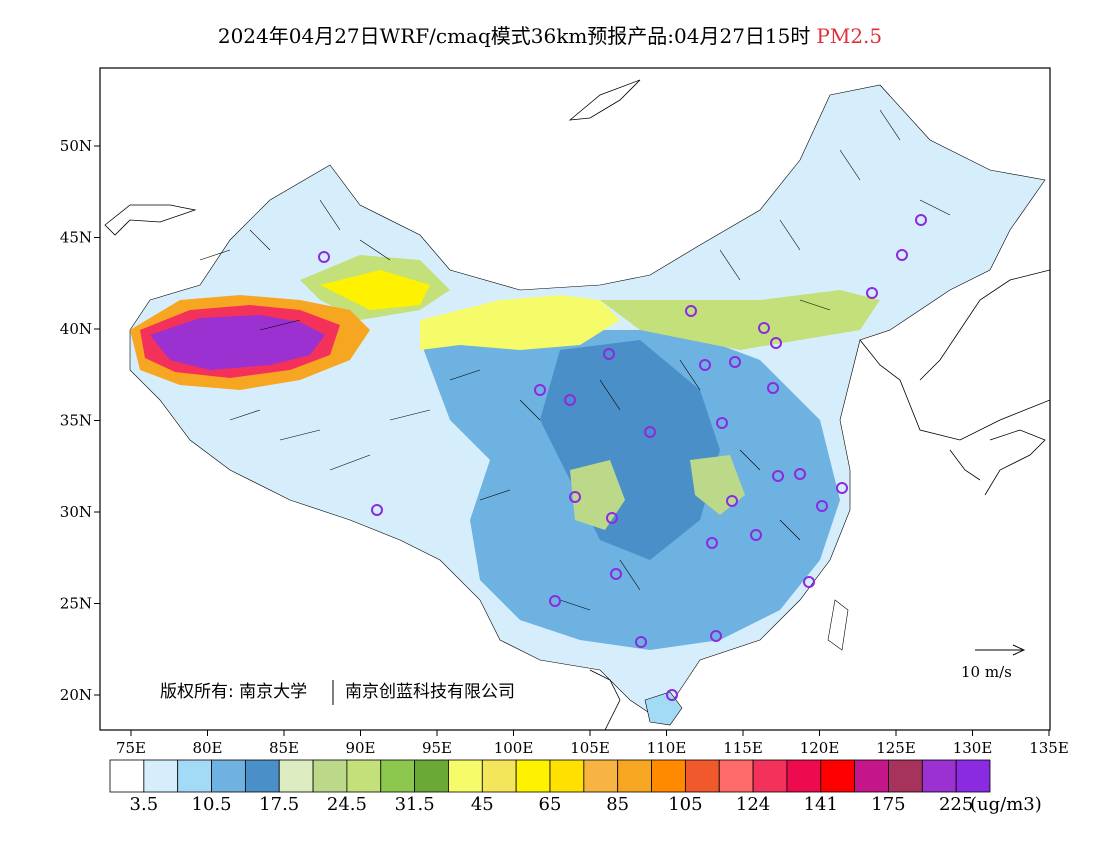 This screenshot has width=1100, height=850. Describe the element at coordinates (76, 695) in the screenshot. I see `lat-tick-label: 20N` at that location.